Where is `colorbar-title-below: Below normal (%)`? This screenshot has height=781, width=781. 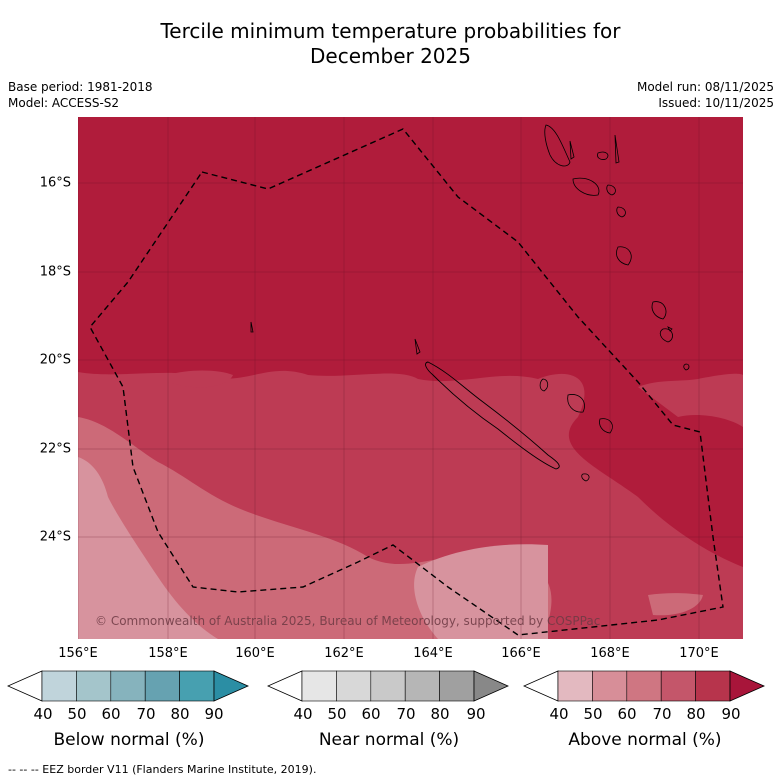
colorbar-title-below: Below normal (%) is located at coordinates (129, 740).